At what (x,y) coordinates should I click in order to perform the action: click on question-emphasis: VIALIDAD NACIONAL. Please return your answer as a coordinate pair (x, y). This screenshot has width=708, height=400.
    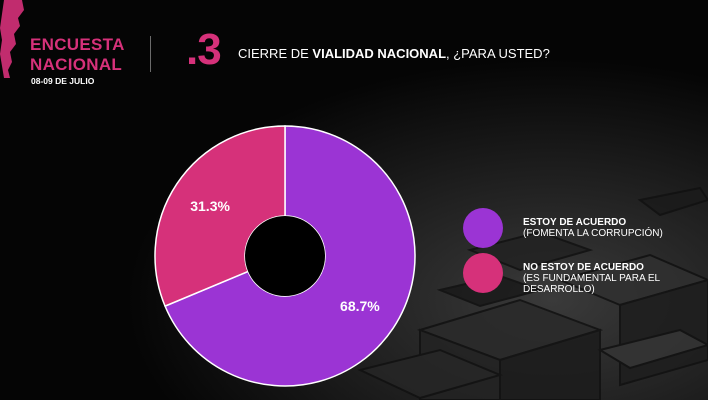
    Looking at the image, I should click on (379, 53).